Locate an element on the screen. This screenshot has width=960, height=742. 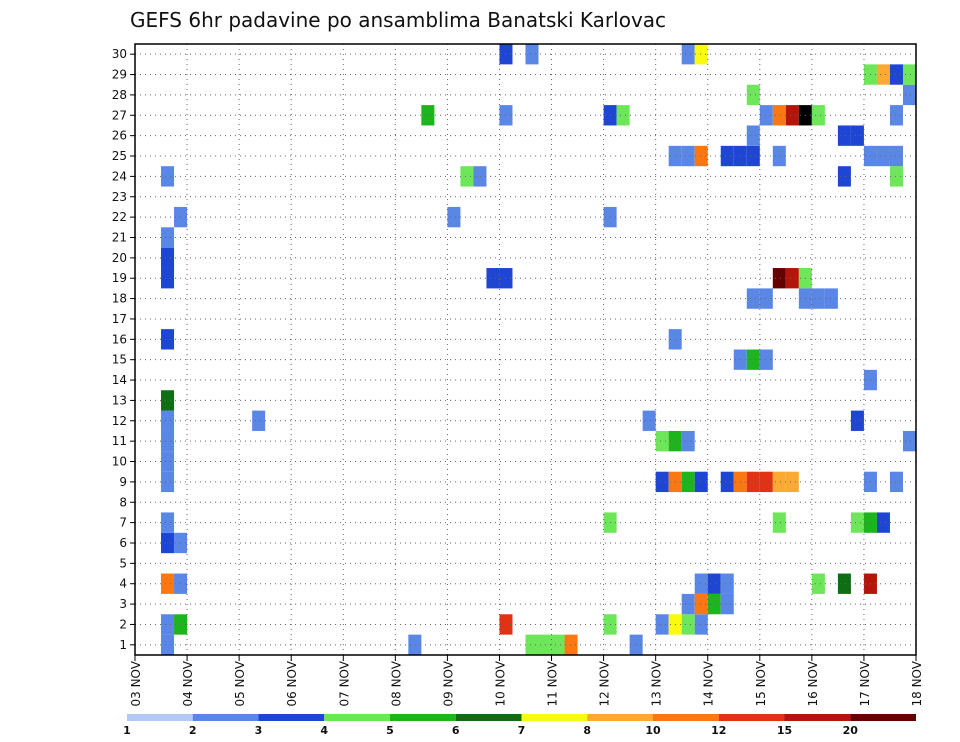
legend-label: 6 is located at coordinates (456, 730).